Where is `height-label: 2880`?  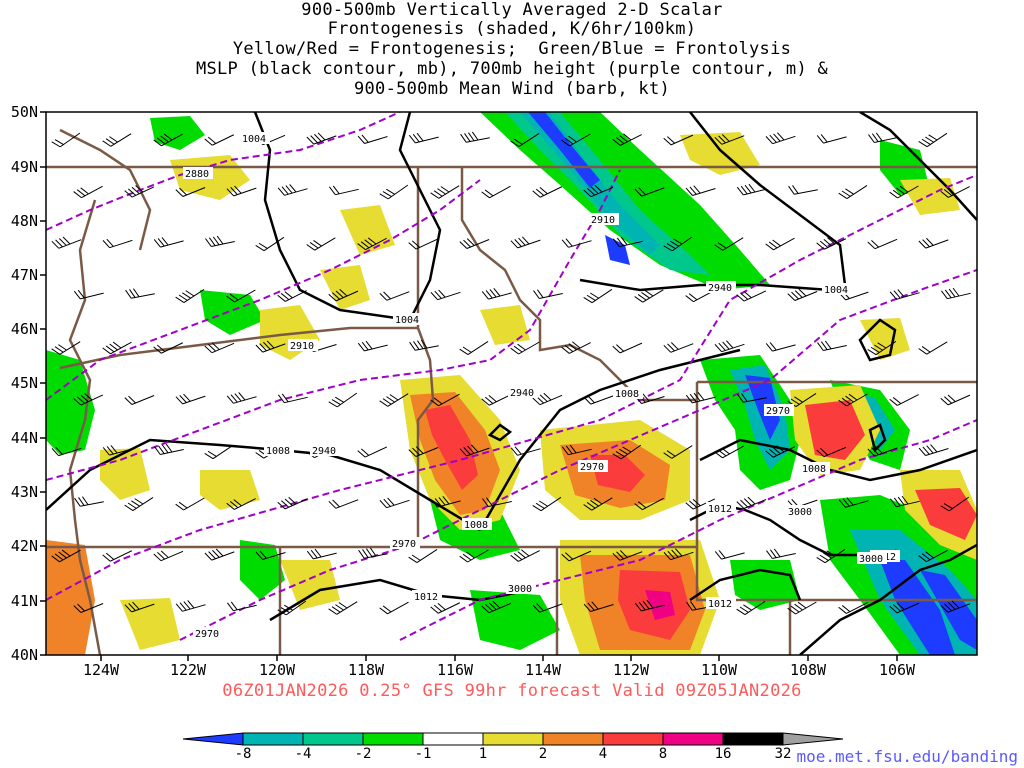 height-label: 2880 is located at coordinates (197, 174).